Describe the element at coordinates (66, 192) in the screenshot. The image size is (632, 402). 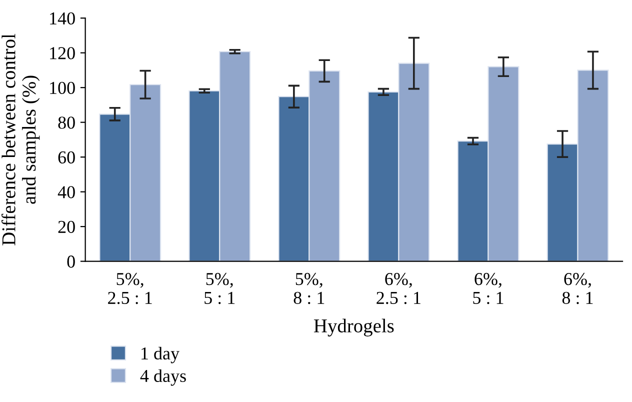
I see `y-tick-label: 40` at that location.